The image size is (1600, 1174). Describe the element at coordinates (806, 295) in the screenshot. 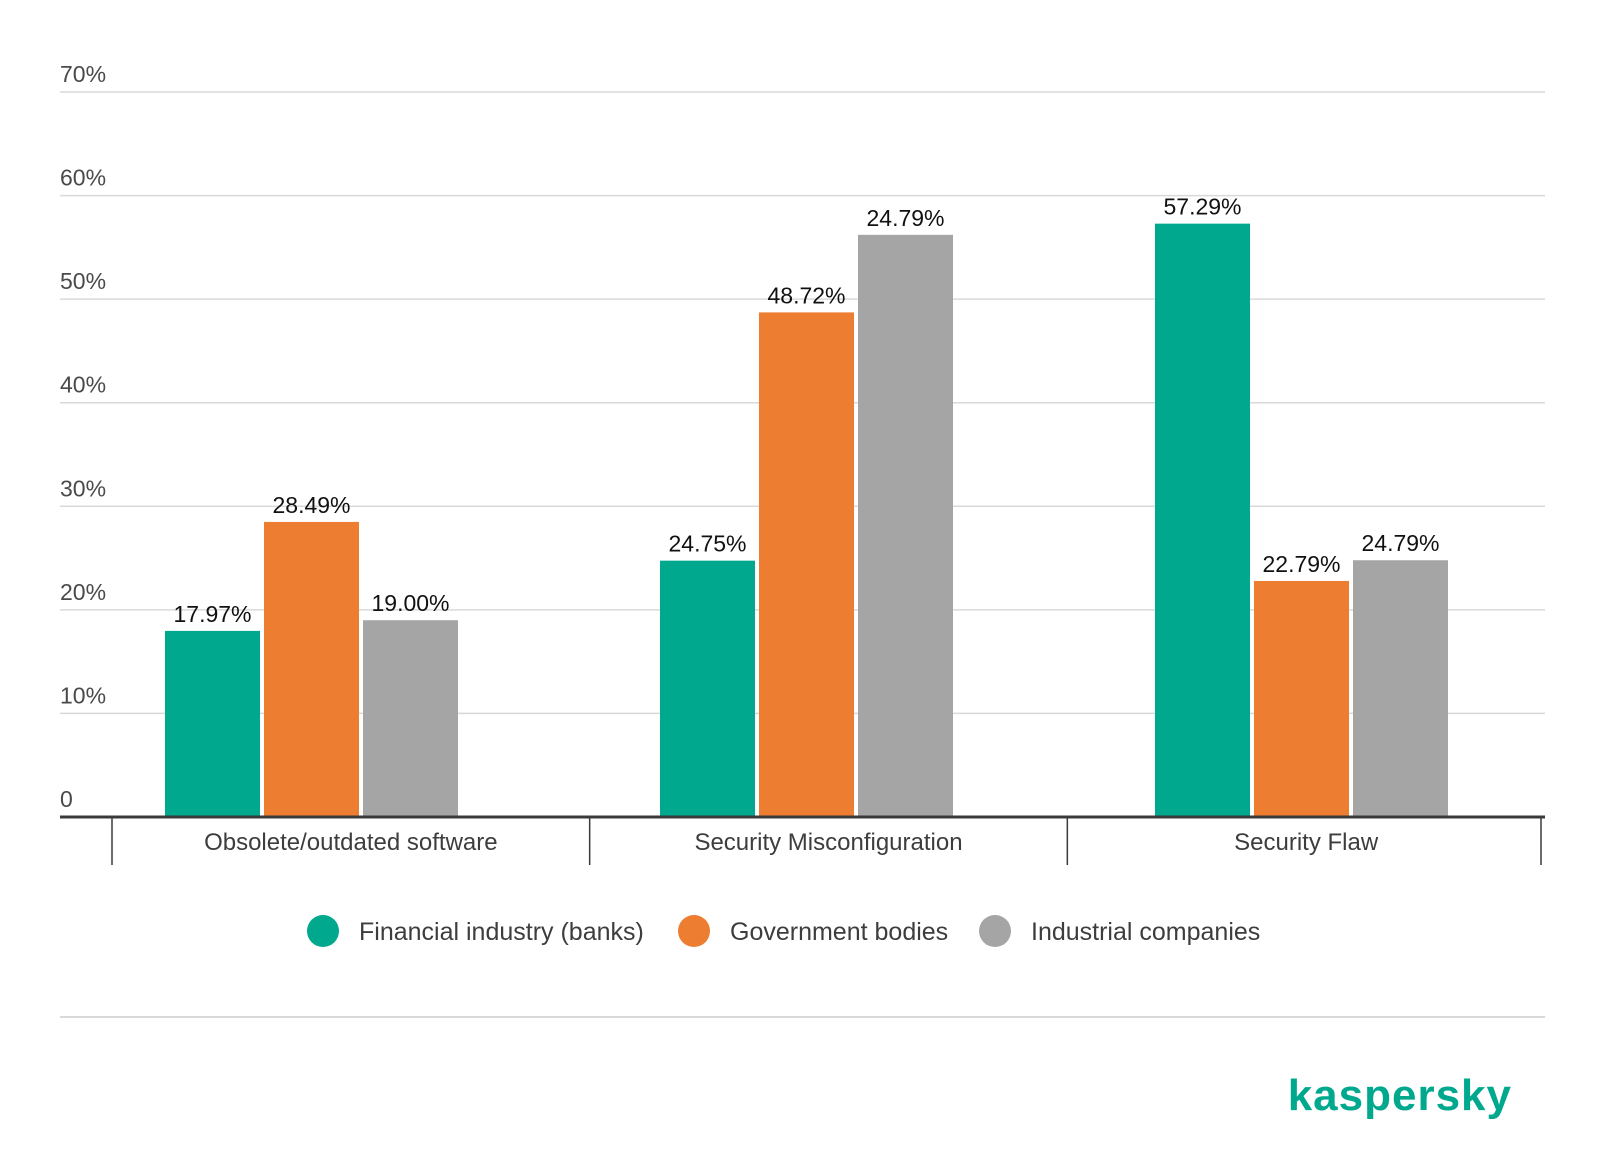

I see `data-label: 48.72%` at that location.